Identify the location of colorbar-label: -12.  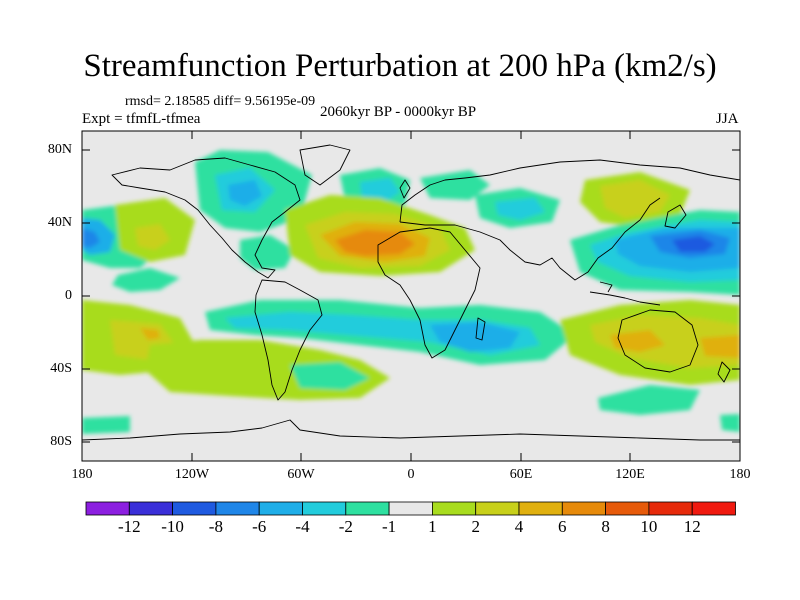
(129, 526).